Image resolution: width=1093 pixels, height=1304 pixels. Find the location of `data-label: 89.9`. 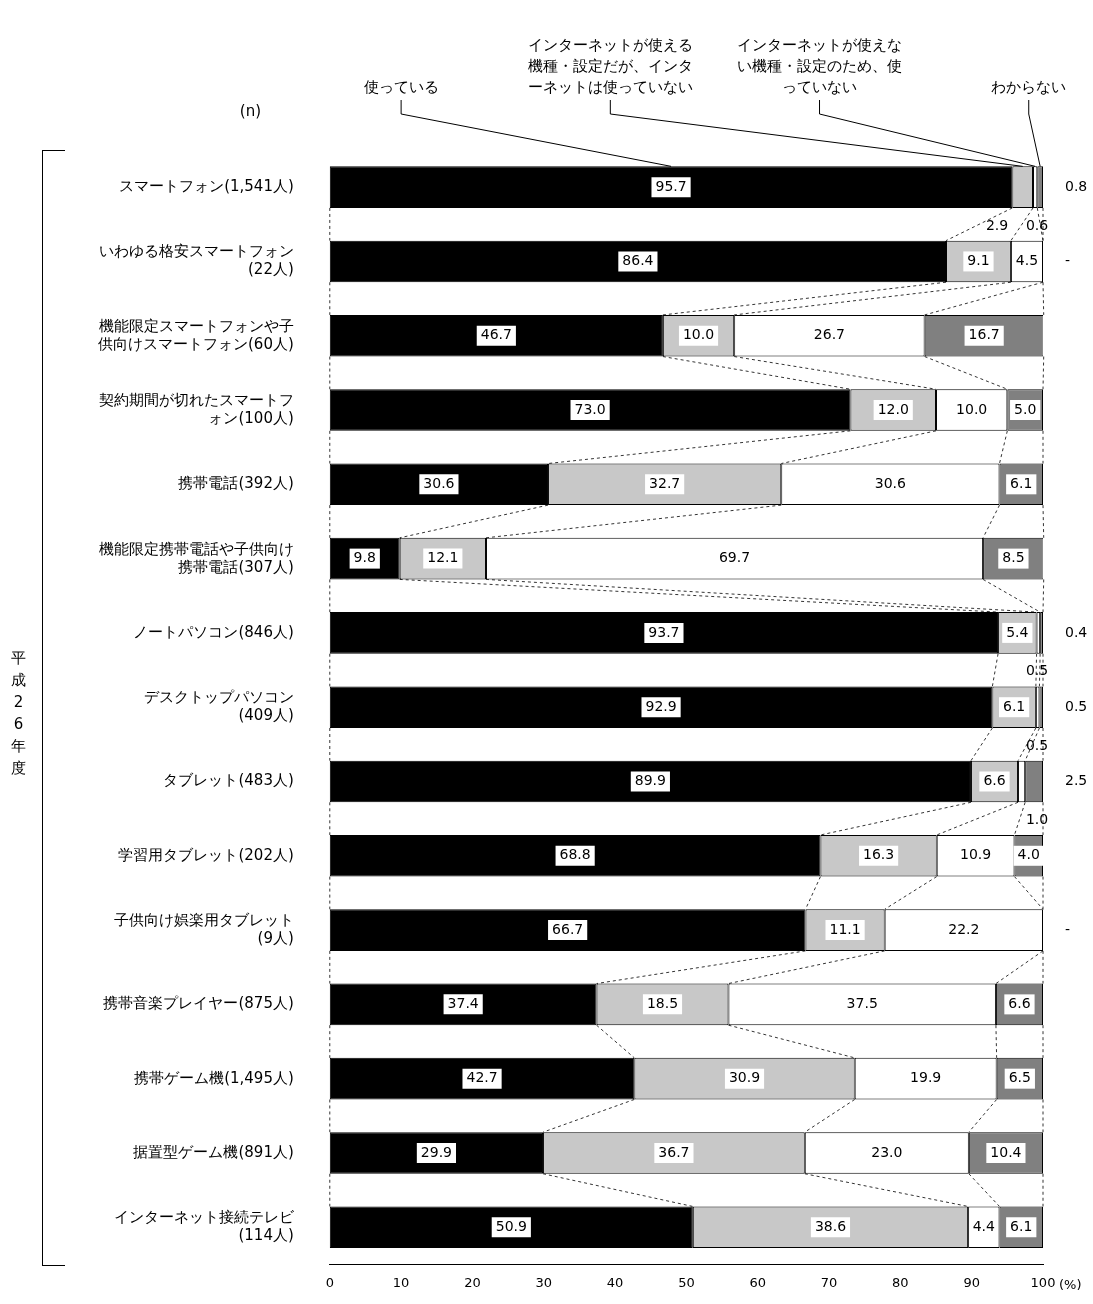

data-label: 89.9 is located at coordinates (650, 780).